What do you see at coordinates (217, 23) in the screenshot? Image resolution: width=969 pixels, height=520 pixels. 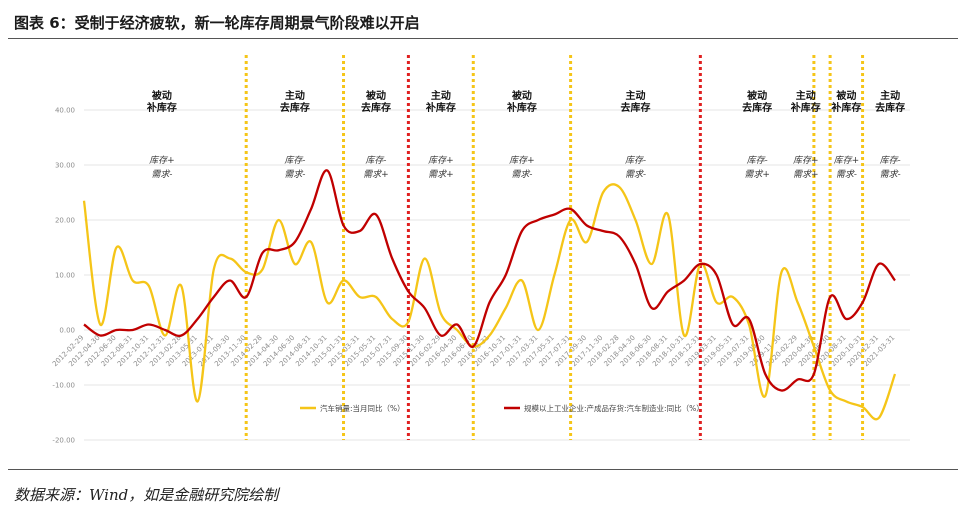 I see `chart-title: 图表 6：受制于经济疲软，新一轮库存周期景气阶段难以开启` at bounding box center [217, 23].